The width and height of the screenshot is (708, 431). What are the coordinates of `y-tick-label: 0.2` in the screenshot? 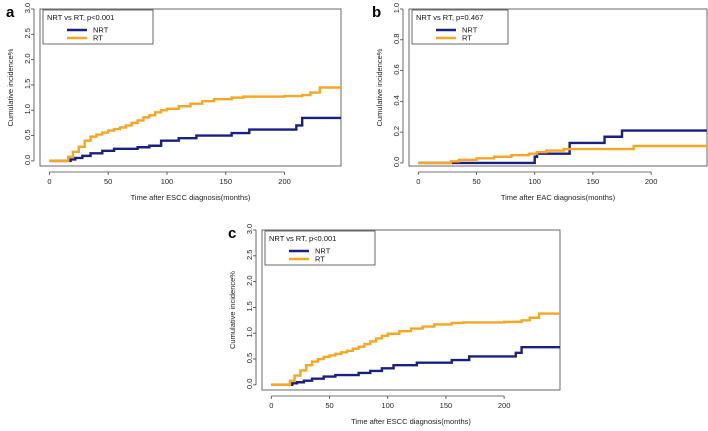 It's located at (396, 131).